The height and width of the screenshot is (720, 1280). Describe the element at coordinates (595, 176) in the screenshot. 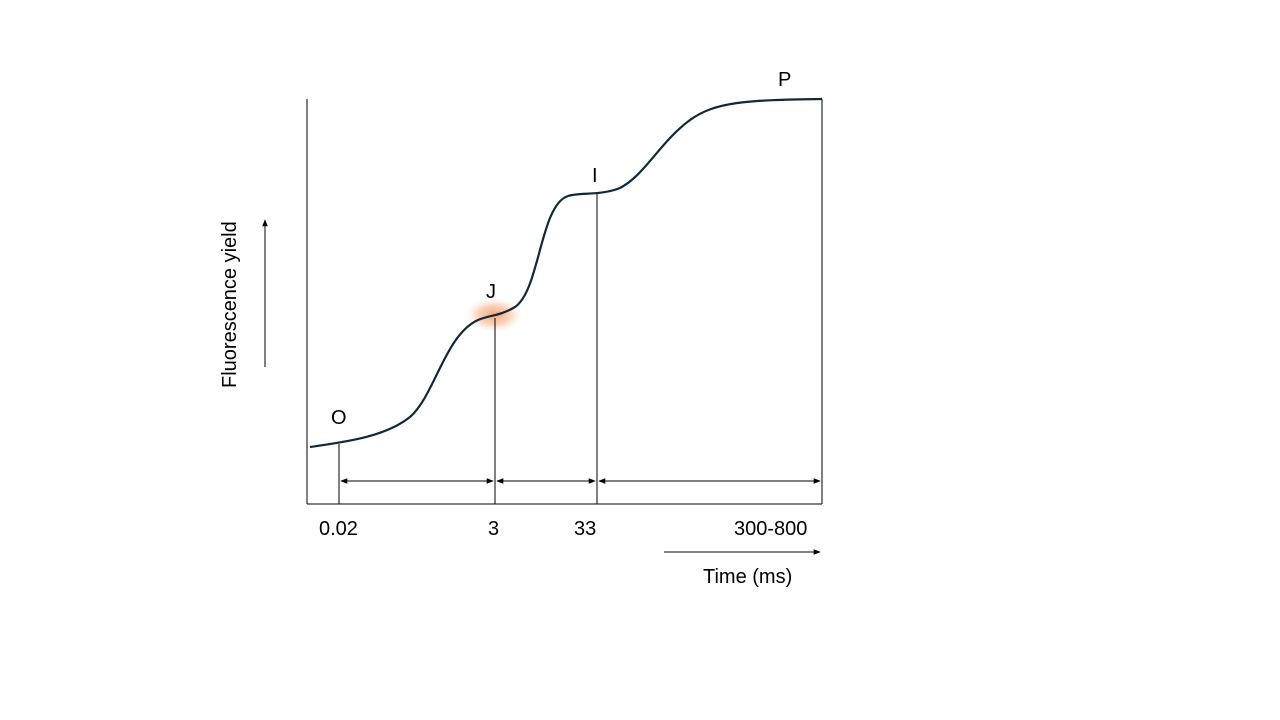

I see `point-label-i: I` at that location.